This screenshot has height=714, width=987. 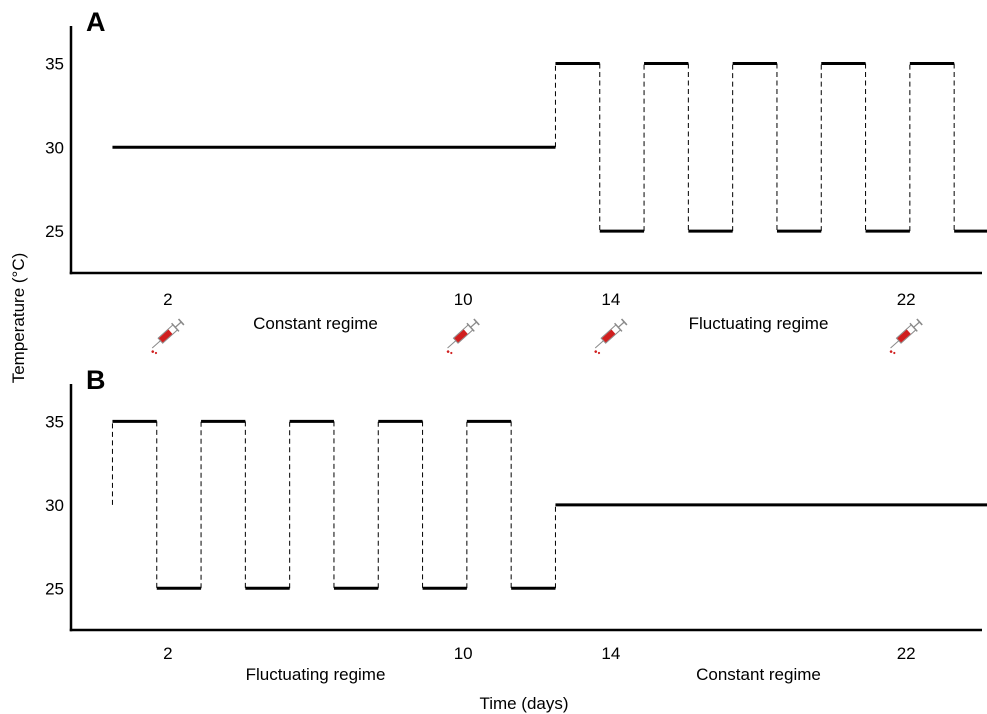 I want to click on y-axis-title: Temperature (°C), so click(x=18, y=318).